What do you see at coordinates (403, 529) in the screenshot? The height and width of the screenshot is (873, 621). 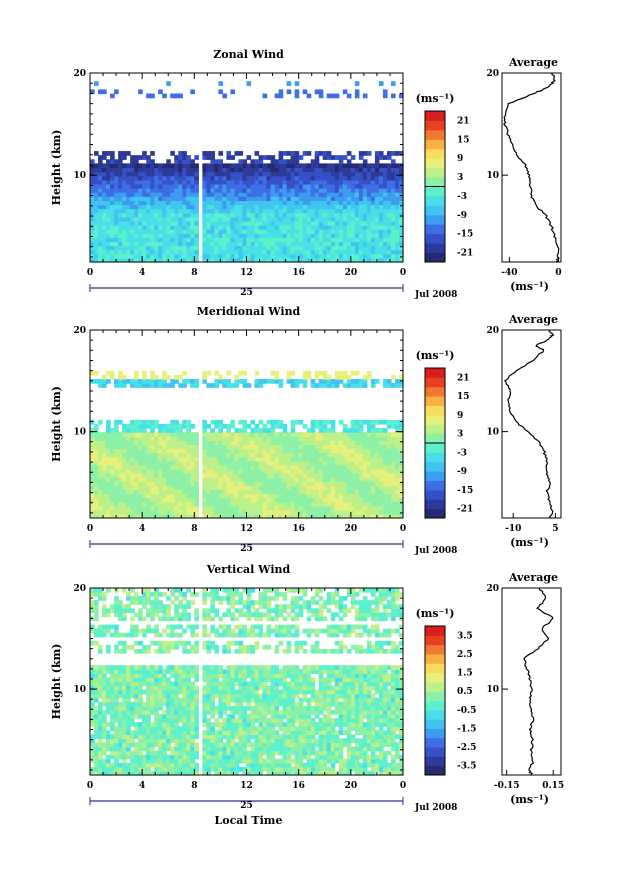 I see `x-tick-label: 0` at bounding box center [403, 529].